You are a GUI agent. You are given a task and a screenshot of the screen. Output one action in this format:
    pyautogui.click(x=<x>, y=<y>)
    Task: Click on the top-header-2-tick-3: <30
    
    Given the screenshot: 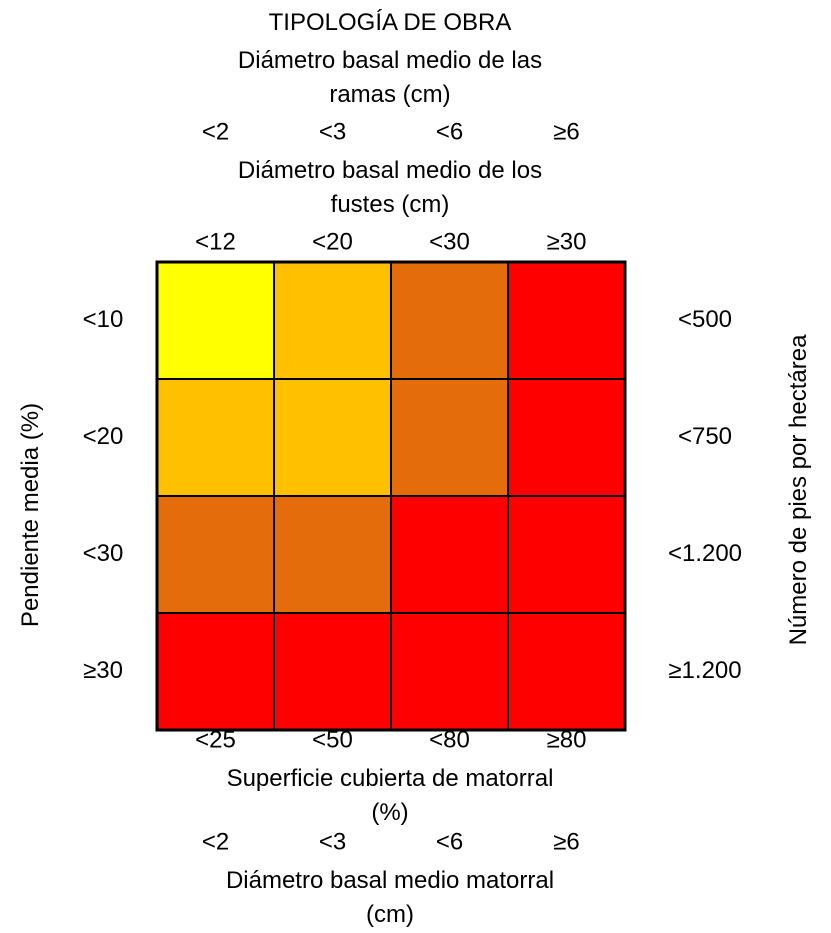 What is the action you would take?
    pyautogui.click(x=449, y=241)
    